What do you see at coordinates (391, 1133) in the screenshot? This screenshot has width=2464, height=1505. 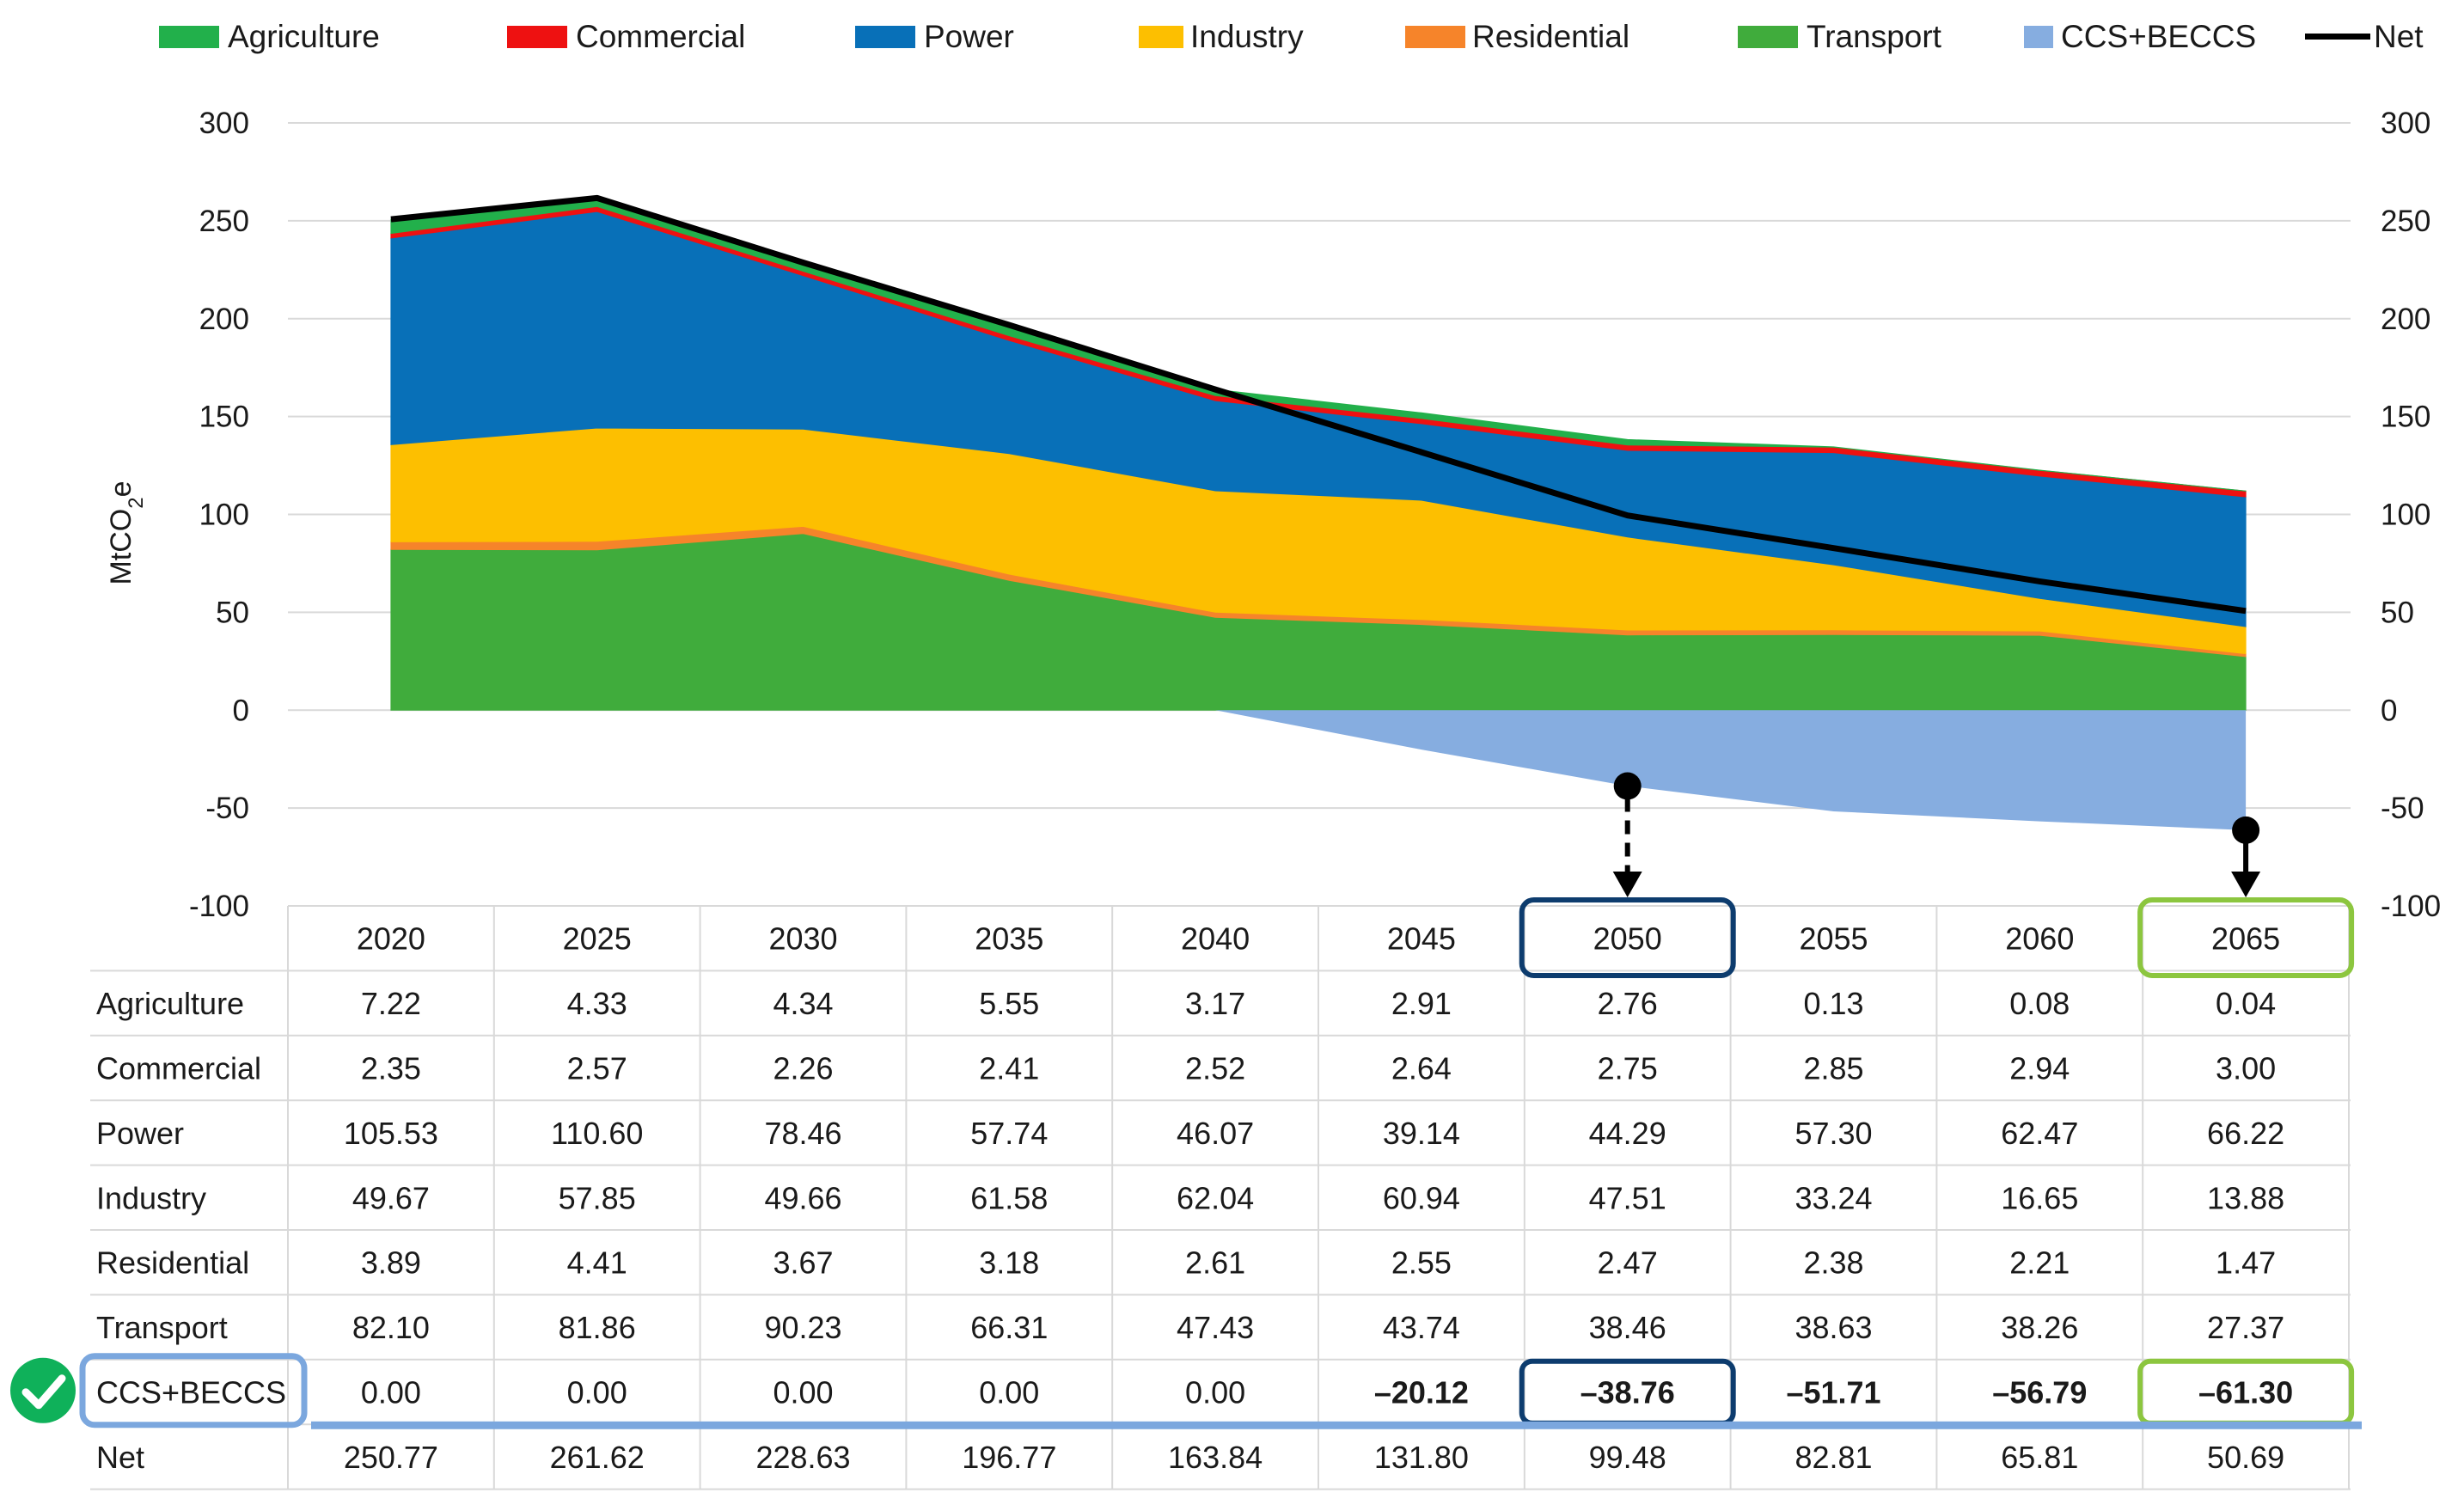 I see `cell-power-2020: 105.53` at bounding box center [391, 1133].